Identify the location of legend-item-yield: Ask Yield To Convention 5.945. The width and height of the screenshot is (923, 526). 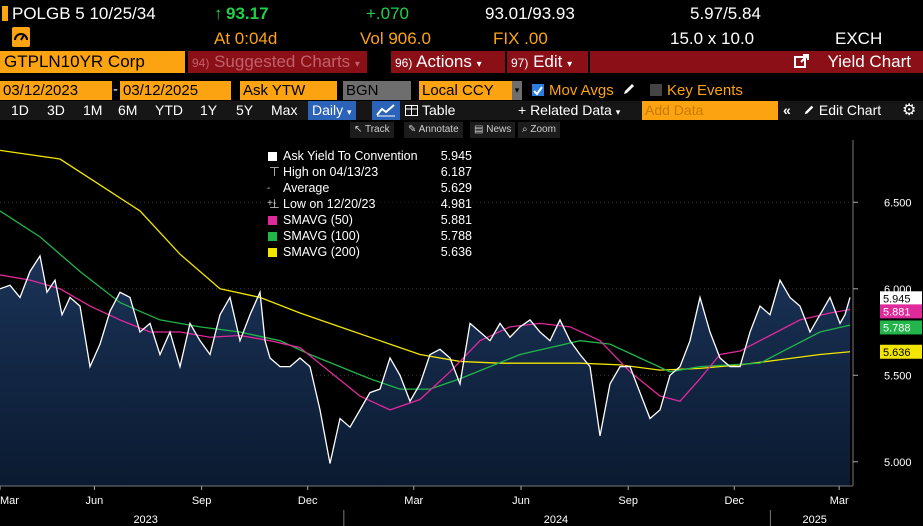
(372, 156).